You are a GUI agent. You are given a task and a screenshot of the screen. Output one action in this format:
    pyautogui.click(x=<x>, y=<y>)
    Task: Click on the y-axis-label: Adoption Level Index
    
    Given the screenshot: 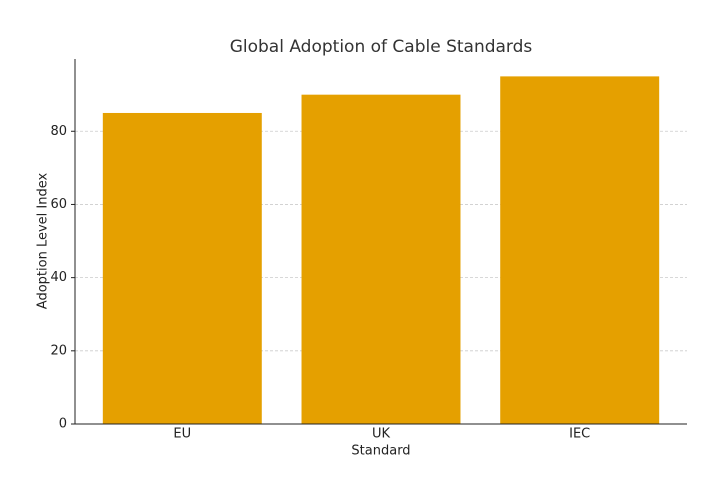 What is the action you would take?
    pyautogui.click(x=43, y=241)
    